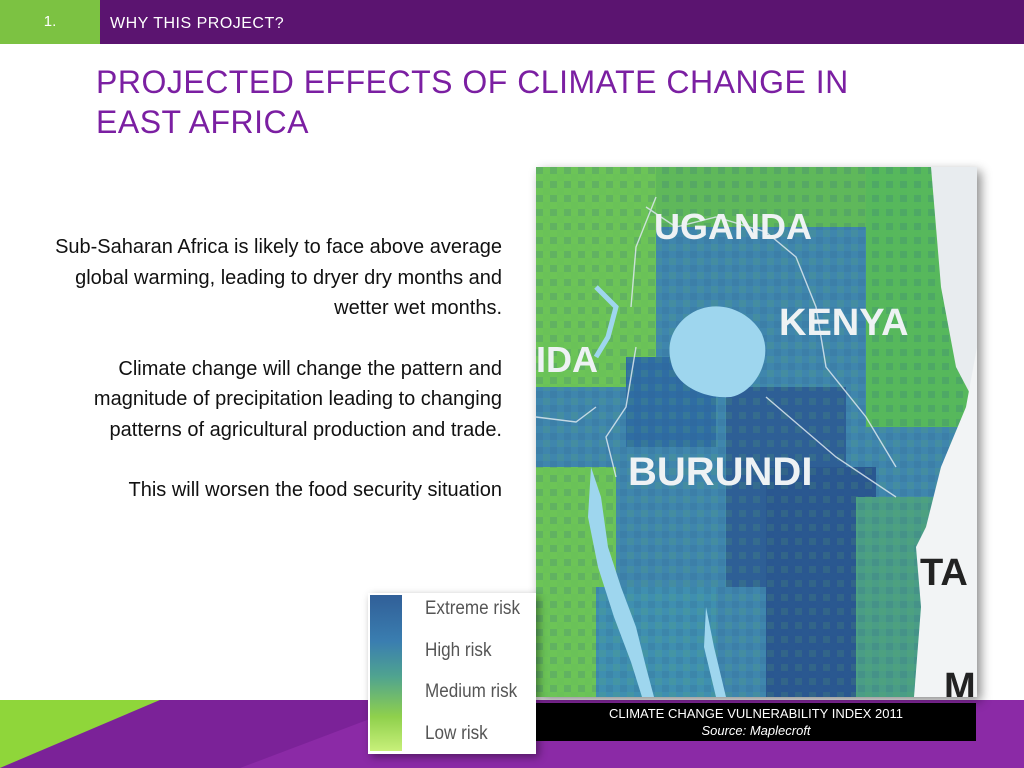  What do you see at coordinates (458, 650) in the screenshot?
I see `legend-item-high: High risk` at bounding box center [458, 650].